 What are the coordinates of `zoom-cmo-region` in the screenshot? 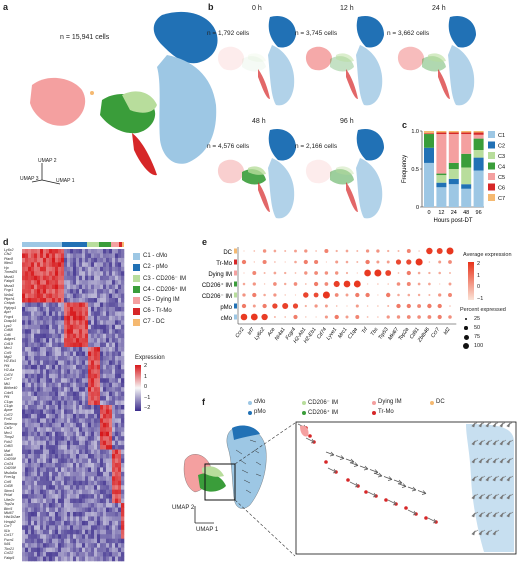 It's located at (490, 488).